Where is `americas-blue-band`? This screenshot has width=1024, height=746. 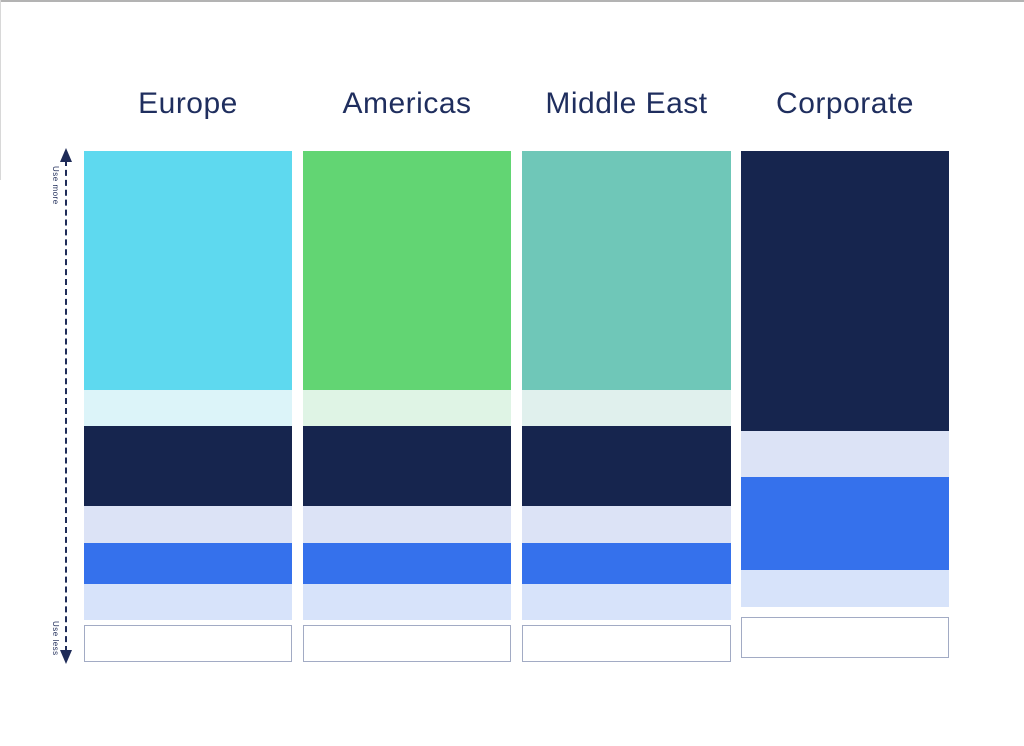 americas-blue-band is located at coordinates (407, 563).